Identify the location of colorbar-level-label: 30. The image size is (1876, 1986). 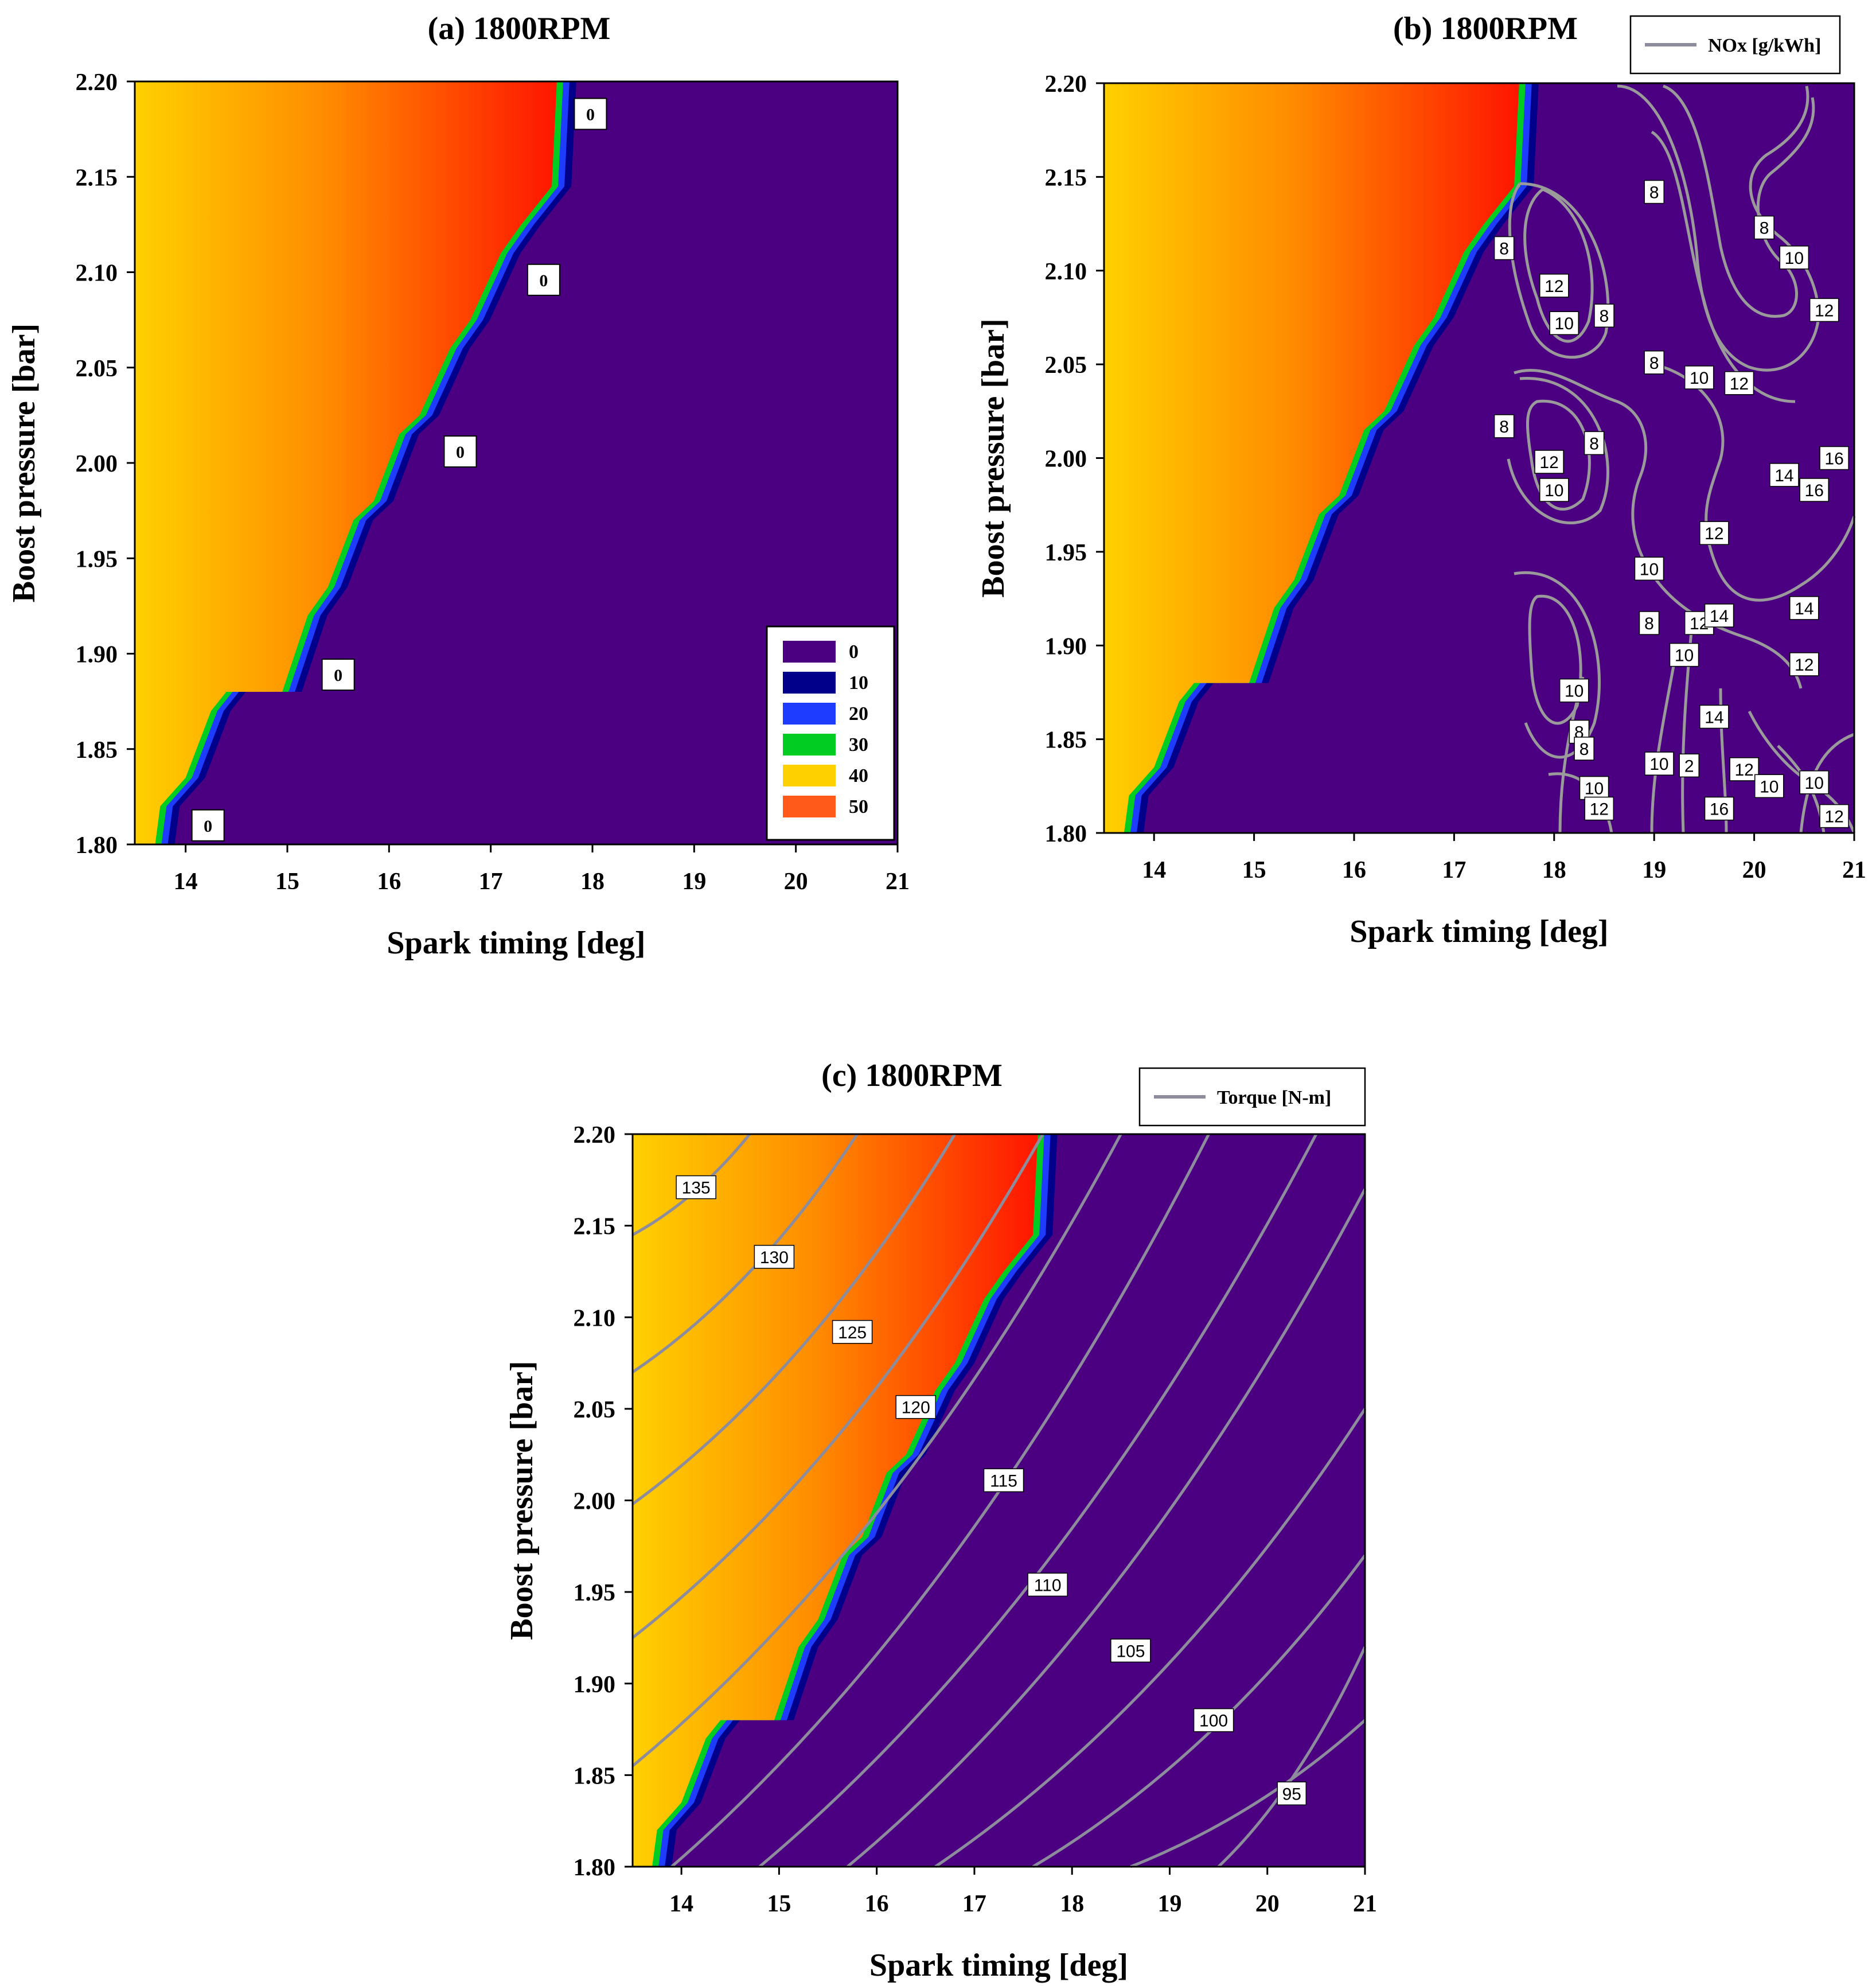
(858, 745).